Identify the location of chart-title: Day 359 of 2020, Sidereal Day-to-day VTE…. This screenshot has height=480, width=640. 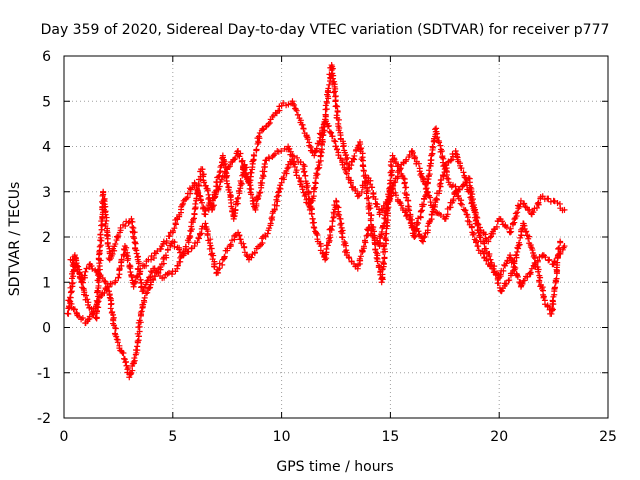
(325, 30).